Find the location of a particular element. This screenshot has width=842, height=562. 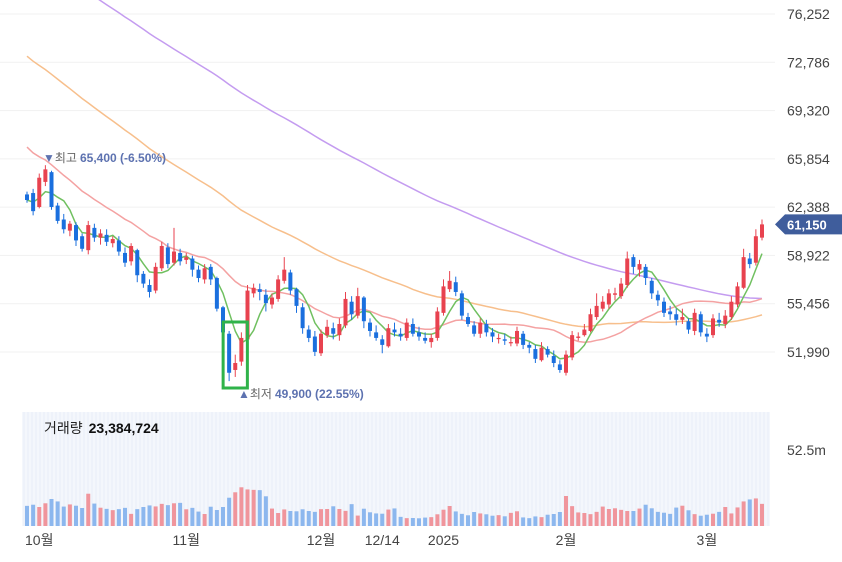

current-price-tag: 61,150 is located at coordinates (808, 224).